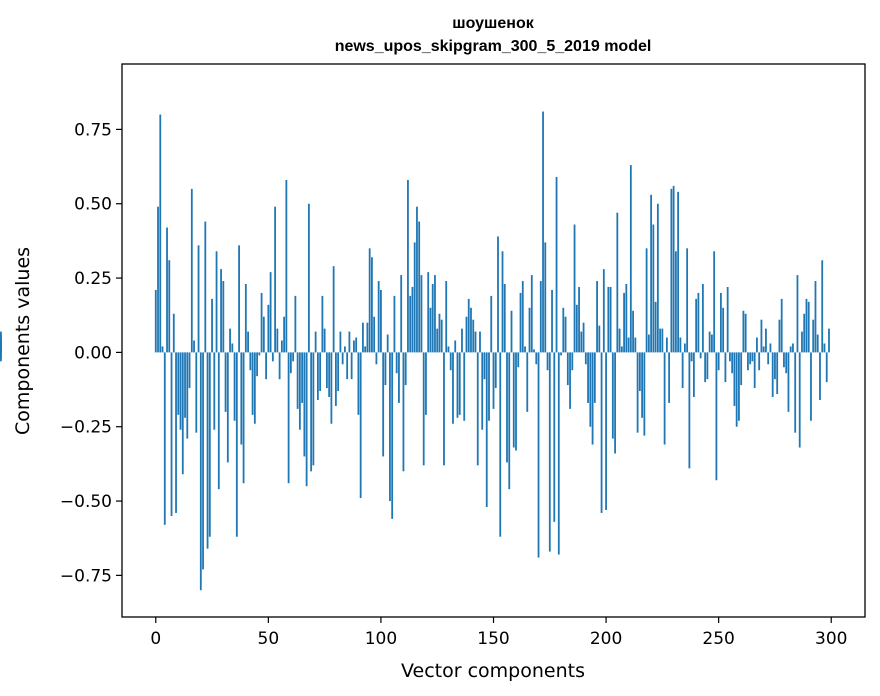 This screenshot has width=880, height=696. I want to click on x-axis-ticks: 0 50 100 150 200 250 300, so click(498, 633).